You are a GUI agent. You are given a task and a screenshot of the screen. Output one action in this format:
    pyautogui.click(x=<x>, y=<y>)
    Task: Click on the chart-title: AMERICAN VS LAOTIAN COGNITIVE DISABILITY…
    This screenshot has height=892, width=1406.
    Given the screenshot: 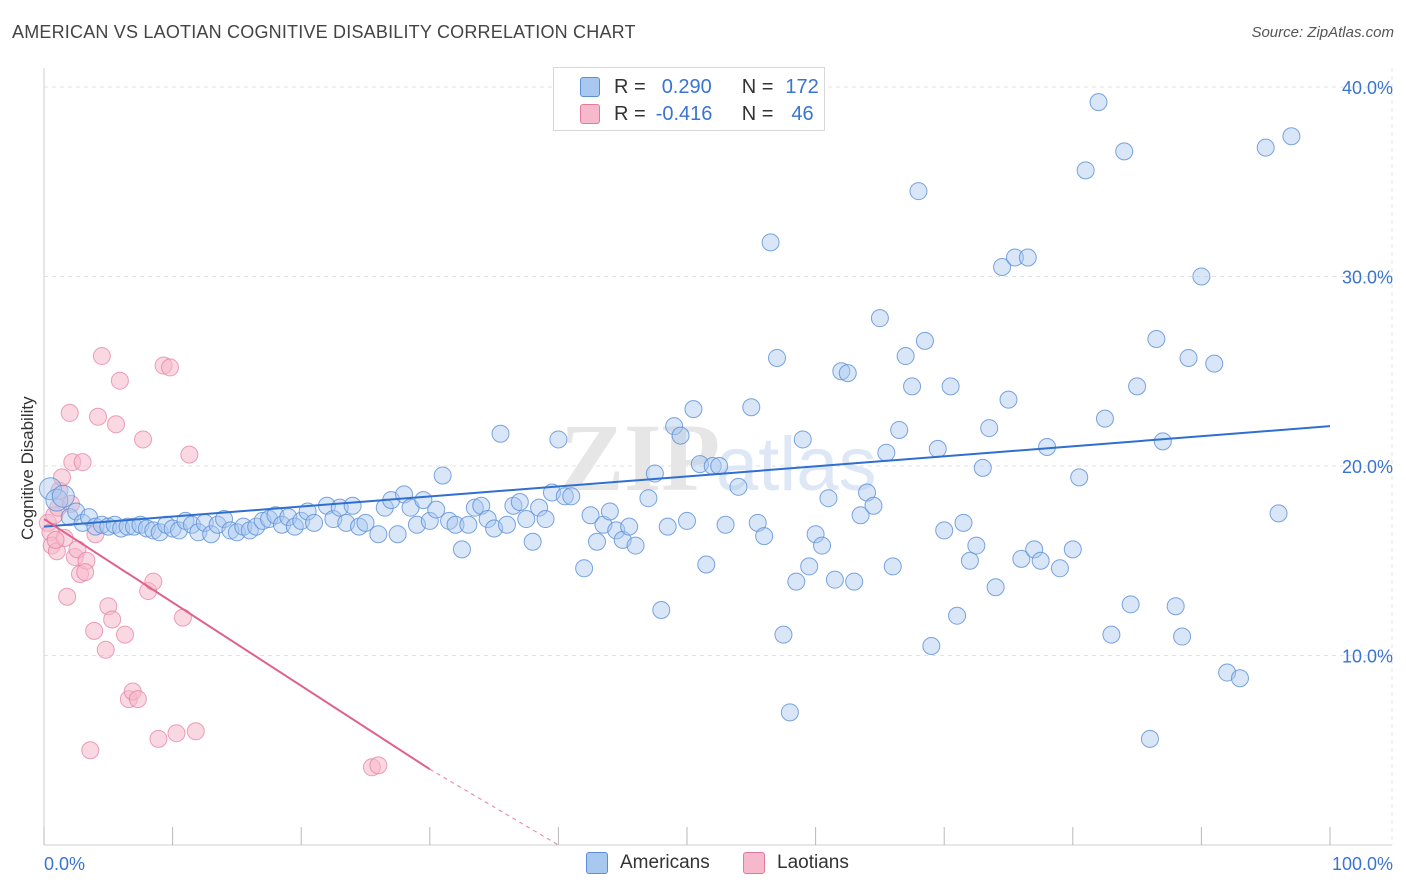 What is the action you would take?
    pyautogui.click(x=324, y=32)
    